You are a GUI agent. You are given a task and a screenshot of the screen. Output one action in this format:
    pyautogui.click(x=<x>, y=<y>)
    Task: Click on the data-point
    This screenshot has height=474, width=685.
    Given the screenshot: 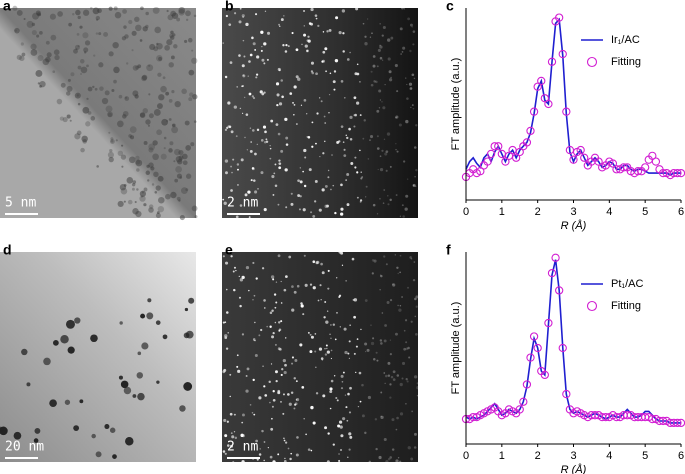 What is the action you would take?
    pyautogui.click(x=487, y=161)
    